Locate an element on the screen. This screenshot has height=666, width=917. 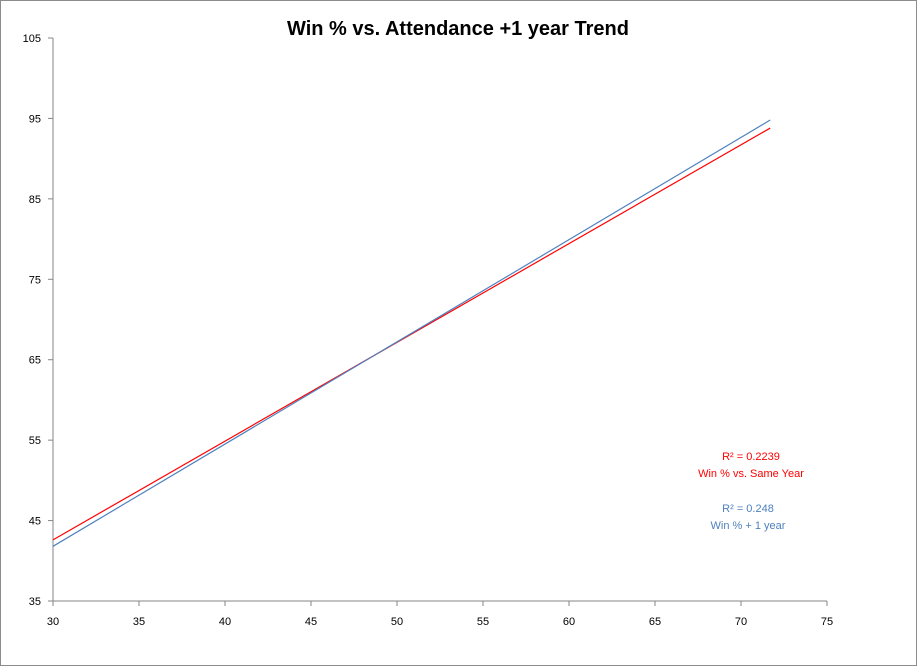
y-tick-label: 65 is located at coordinates (35, 361).